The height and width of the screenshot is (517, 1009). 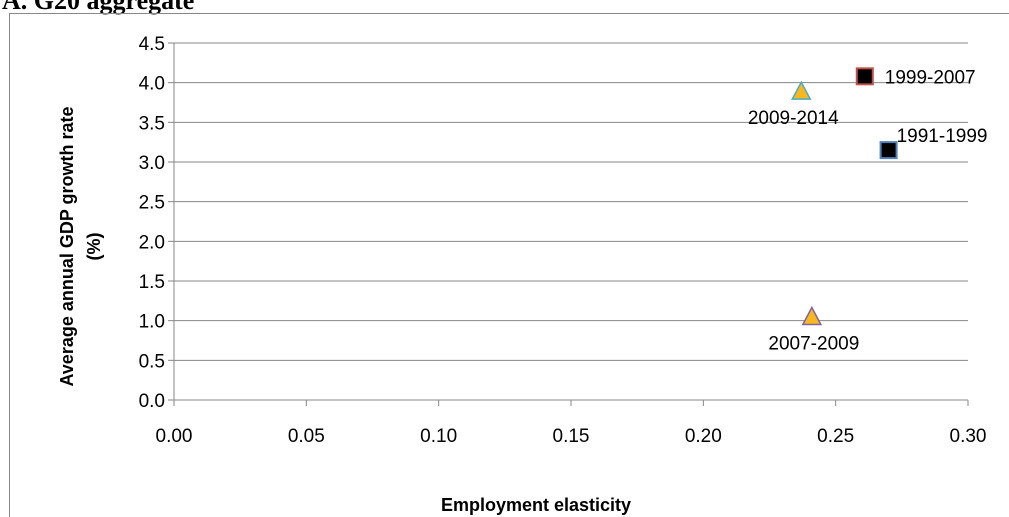 I want to click on y-tick-label: 1.0, so click(x=152, y=322).